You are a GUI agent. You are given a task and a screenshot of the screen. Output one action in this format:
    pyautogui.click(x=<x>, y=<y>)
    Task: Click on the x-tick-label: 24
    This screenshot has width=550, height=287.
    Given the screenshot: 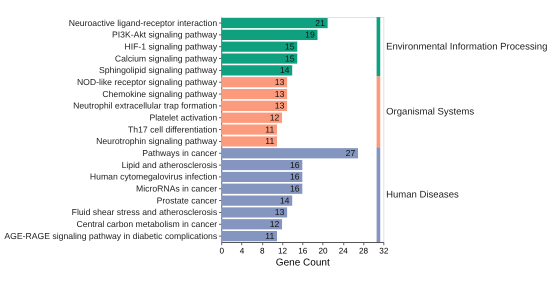 What is the action you would take?
    pyautogui.click(x=343, y=251)
    